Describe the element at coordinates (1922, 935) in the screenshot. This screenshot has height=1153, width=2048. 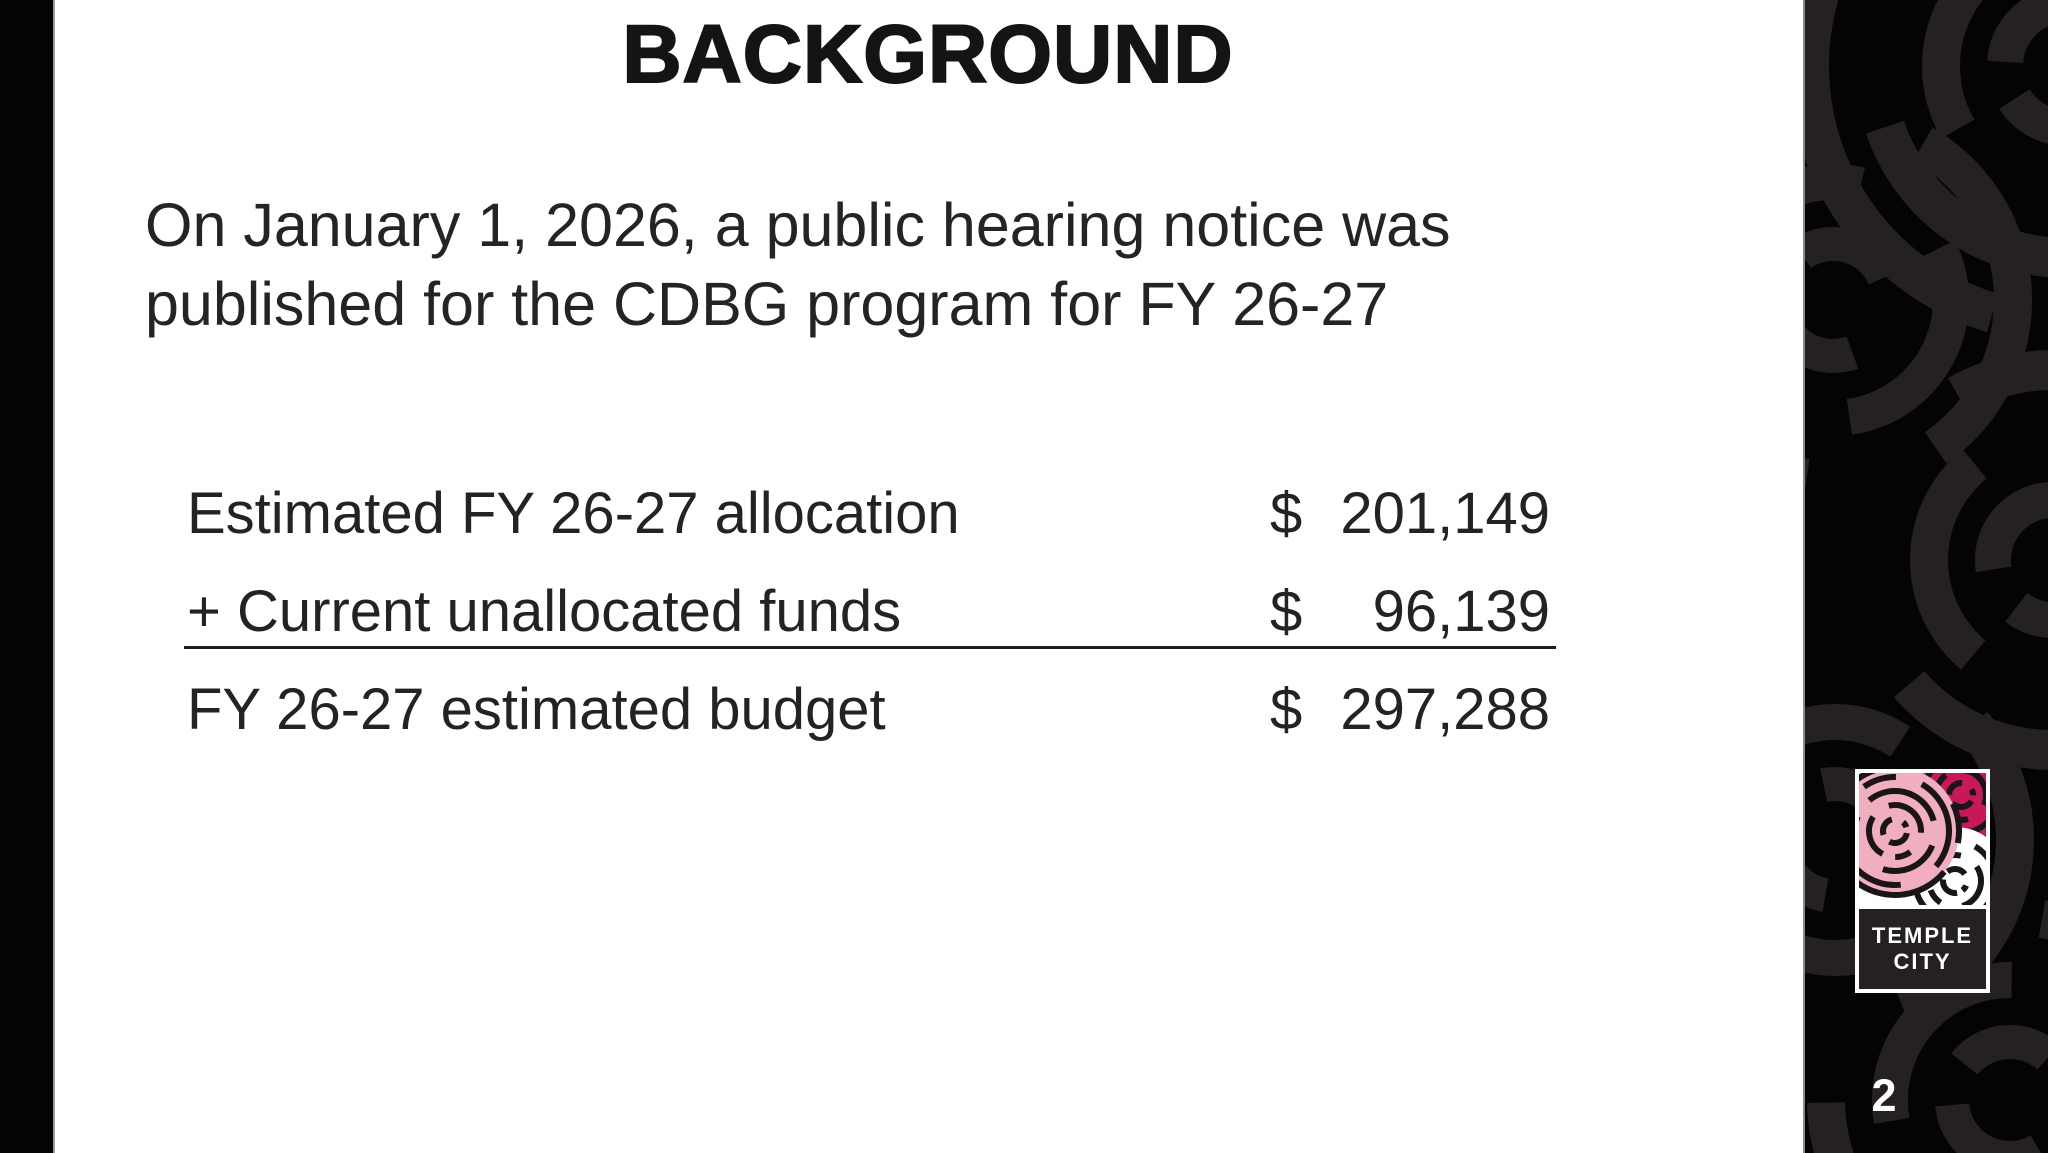
I see `logo-line-1: TEMPLE` at that location.